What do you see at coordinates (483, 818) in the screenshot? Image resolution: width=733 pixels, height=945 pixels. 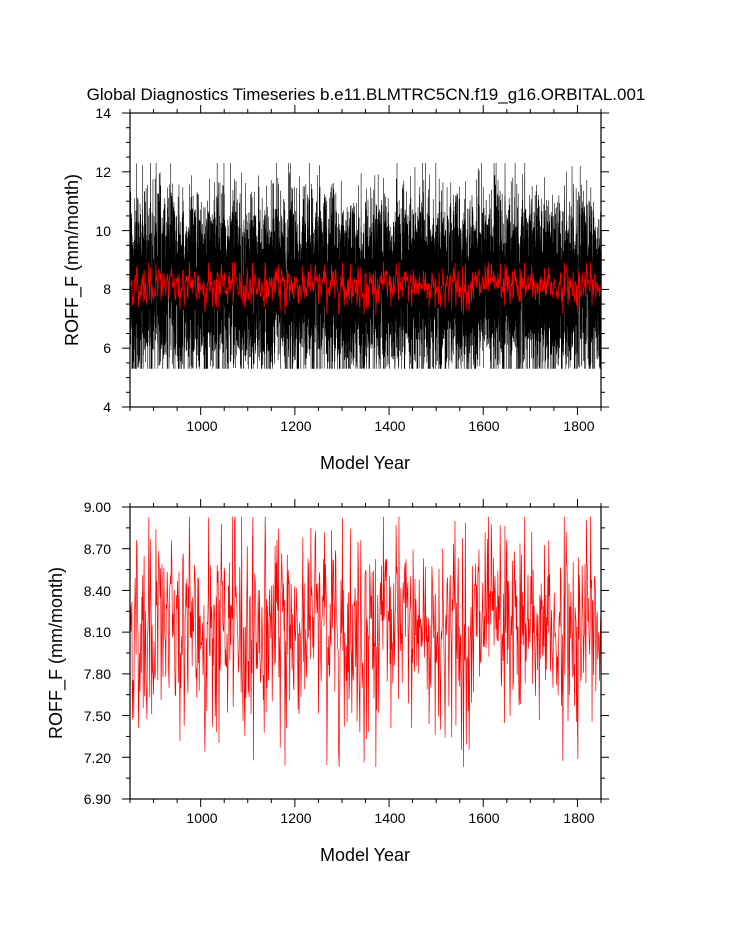 I see `bottom-xtick-label-1600: 1600` at bounding box center [483, 818].